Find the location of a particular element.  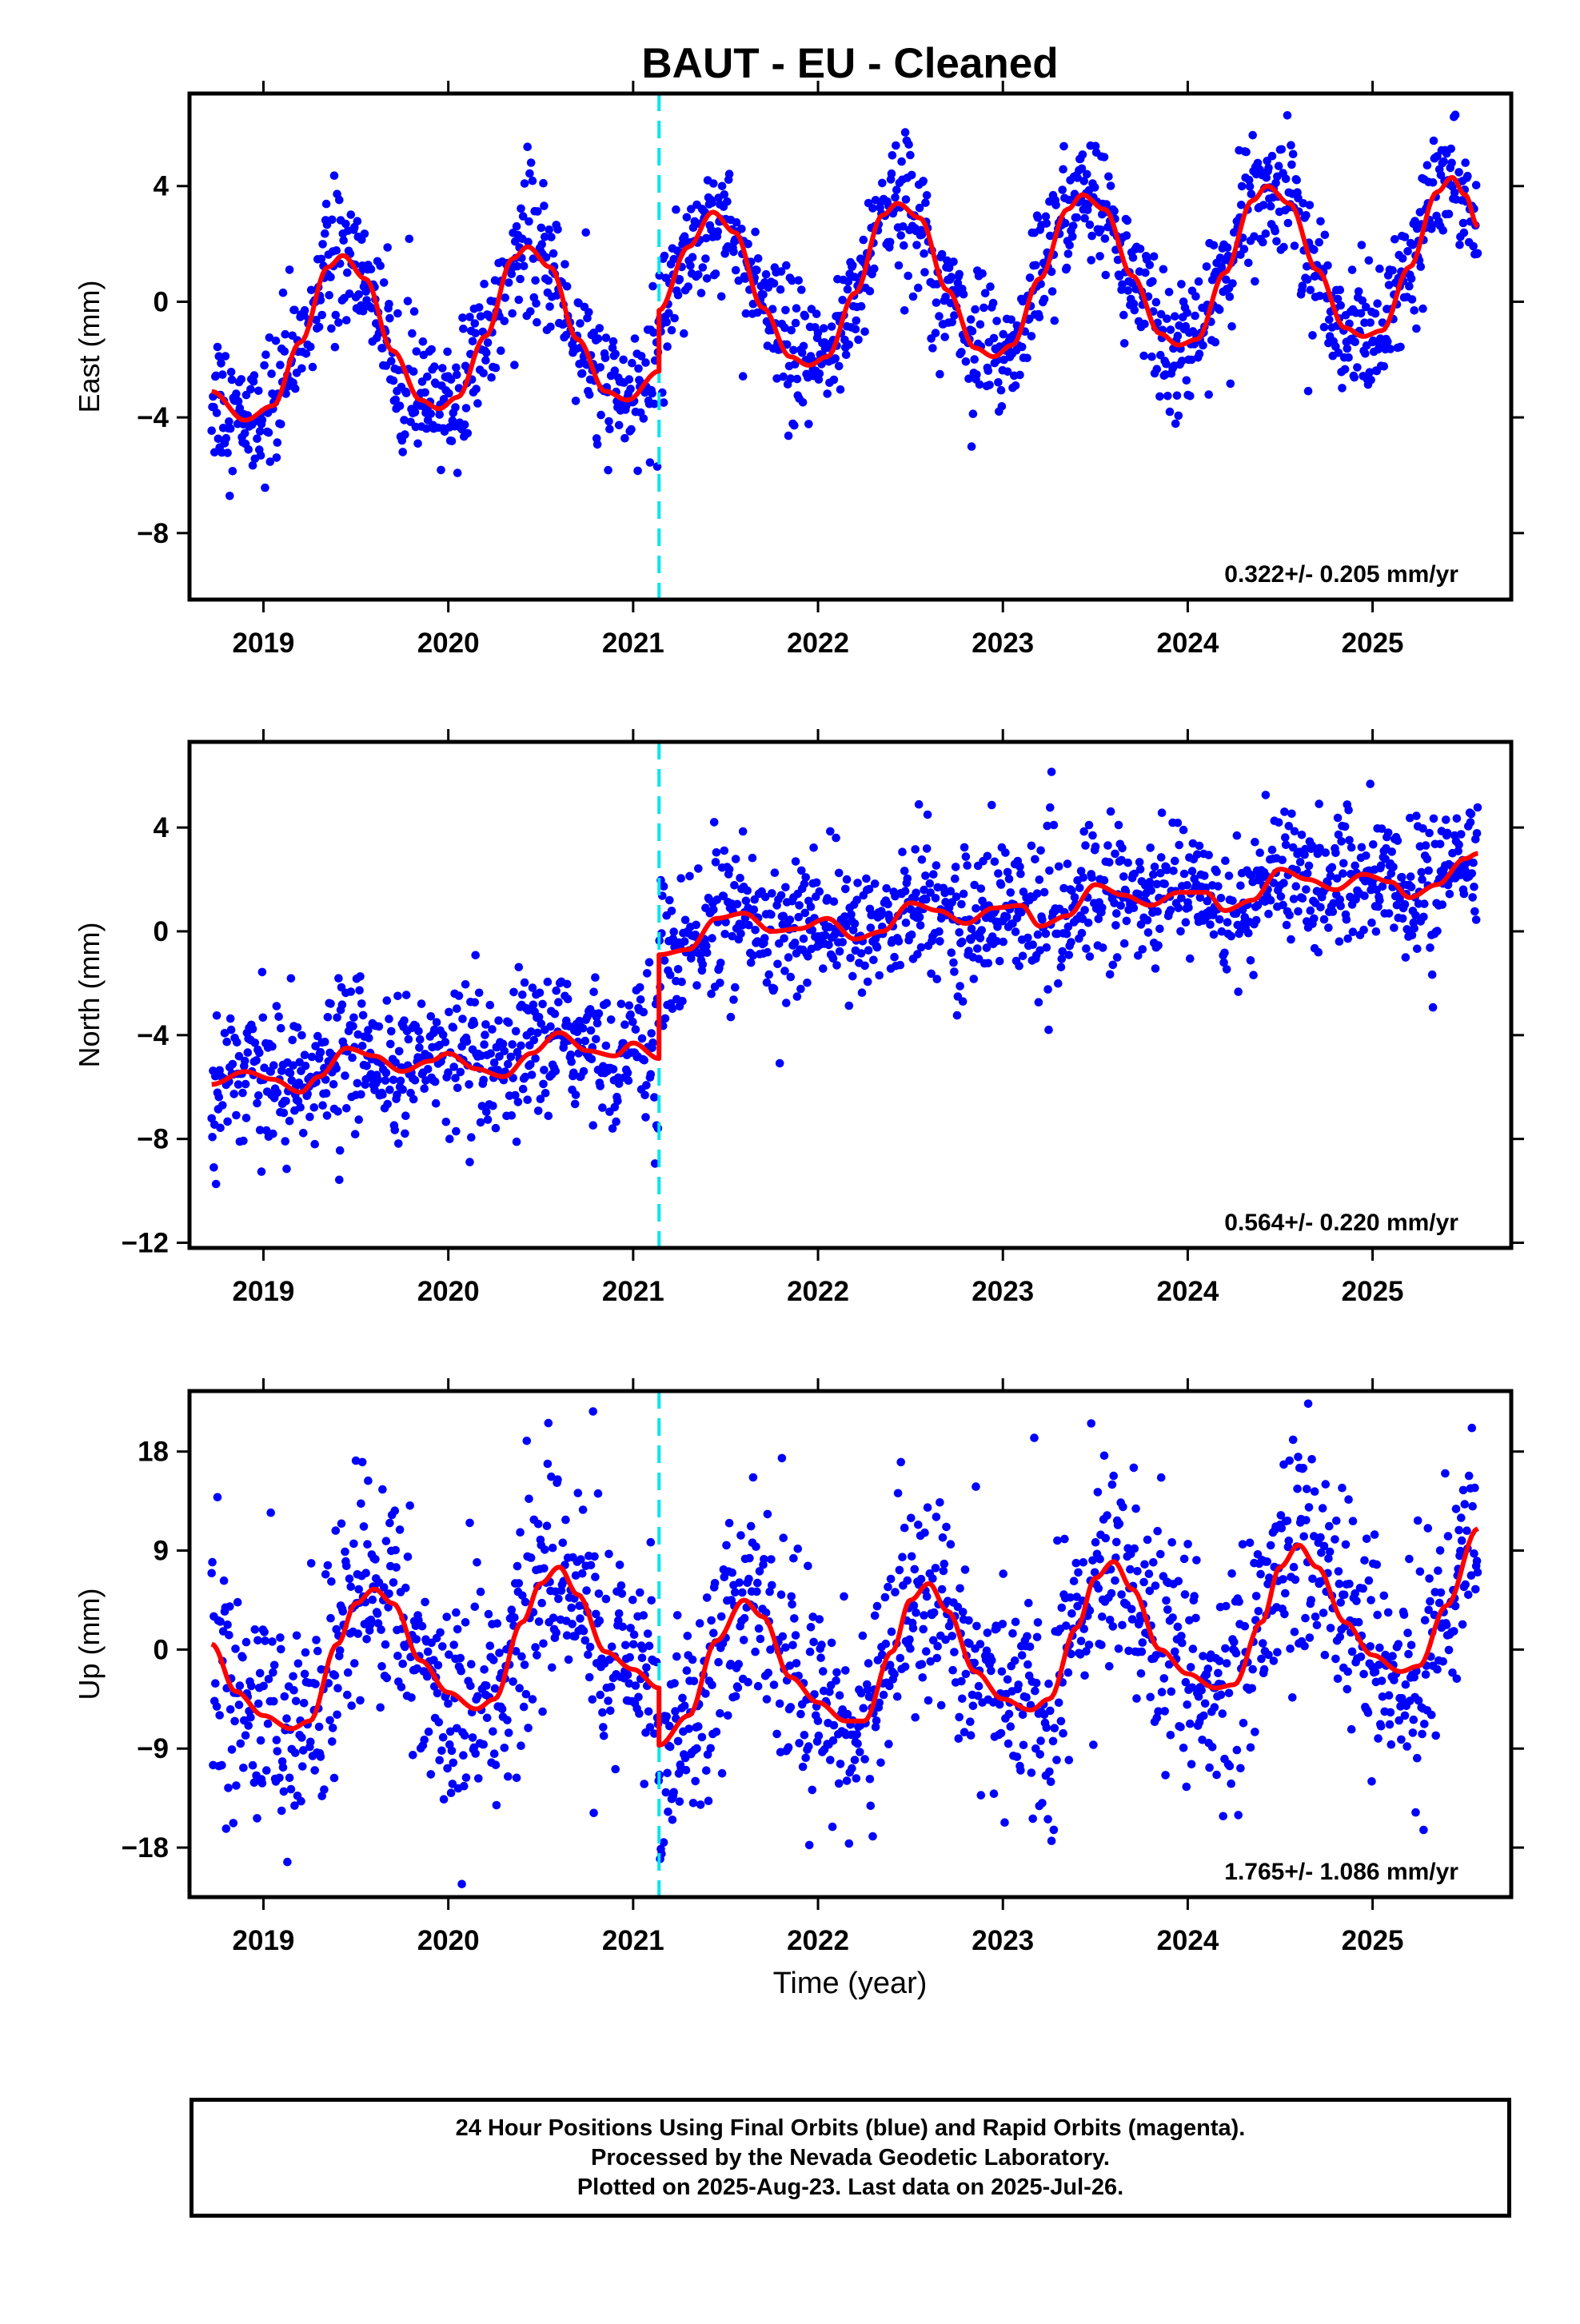

x-tick-label: 2025 is located at coordinates (1373, 644).